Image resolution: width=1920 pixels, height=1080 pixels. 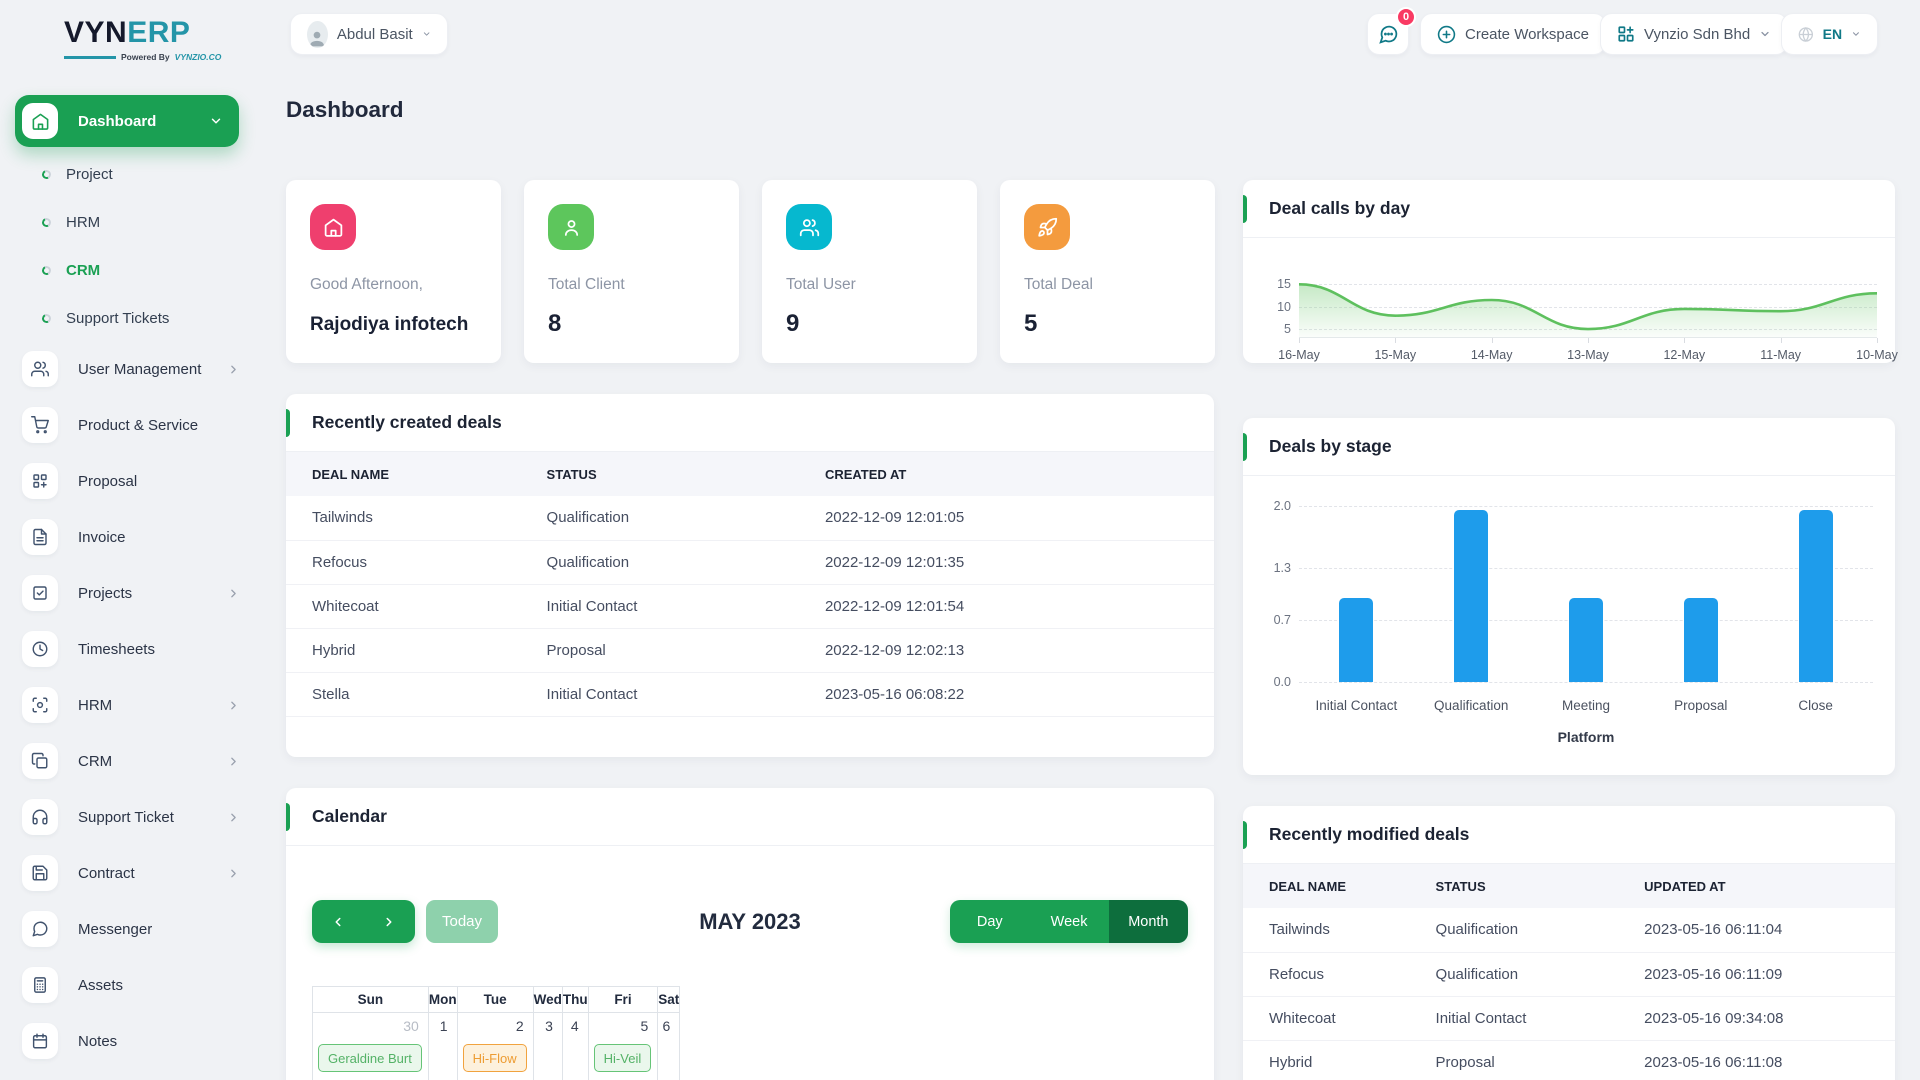 What do you see at coordinates (622, 1058) in the screenshot?
I see `calendar-event: Hi-Veil` at bounding box center [622, 1058].